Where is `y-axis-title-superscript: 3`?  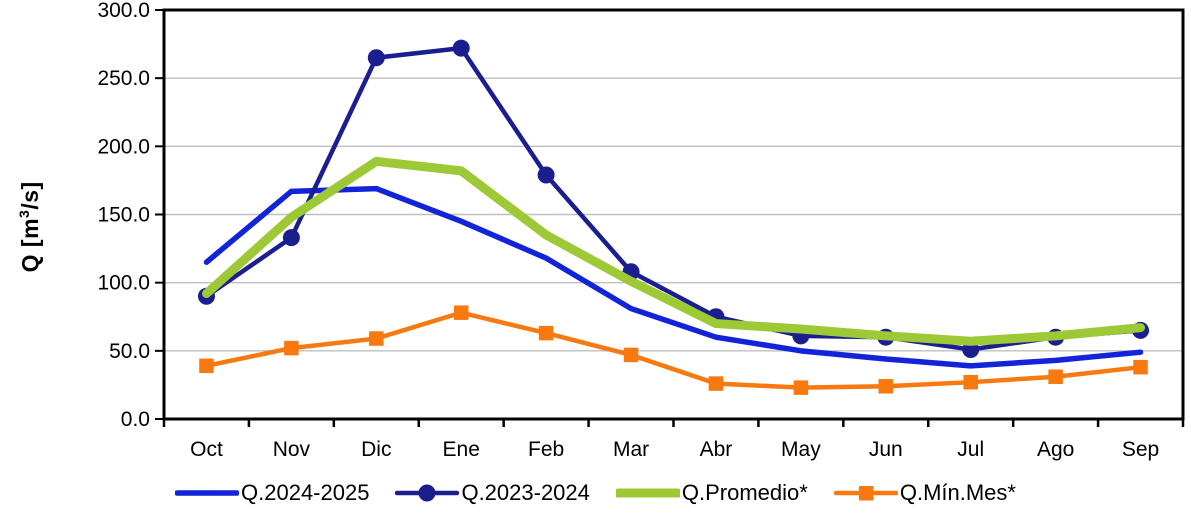 y-axis-title-superscript: 3 is located at coordinates (24, 213).